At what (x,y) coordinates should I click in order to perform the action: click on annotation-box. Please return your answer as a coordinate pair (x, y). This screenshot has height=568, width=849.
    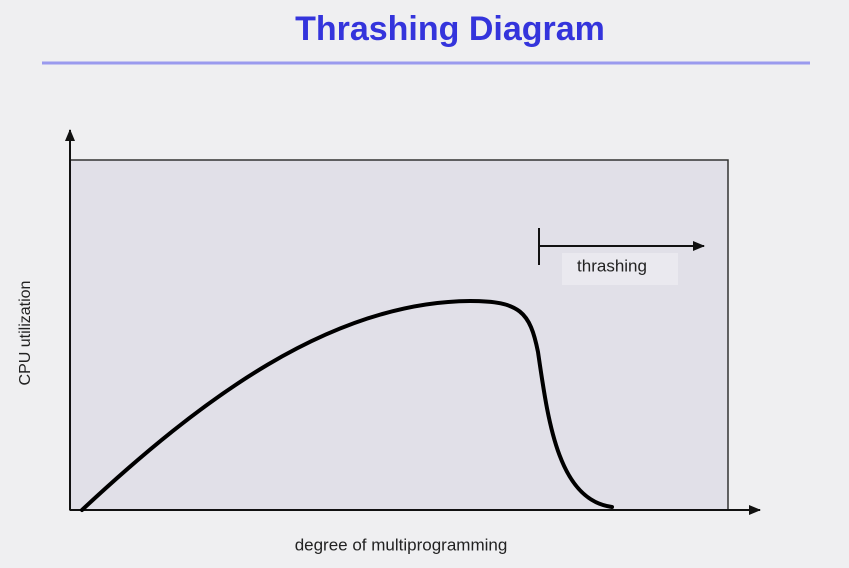
    Looking at the image, I should click on (620, 269).